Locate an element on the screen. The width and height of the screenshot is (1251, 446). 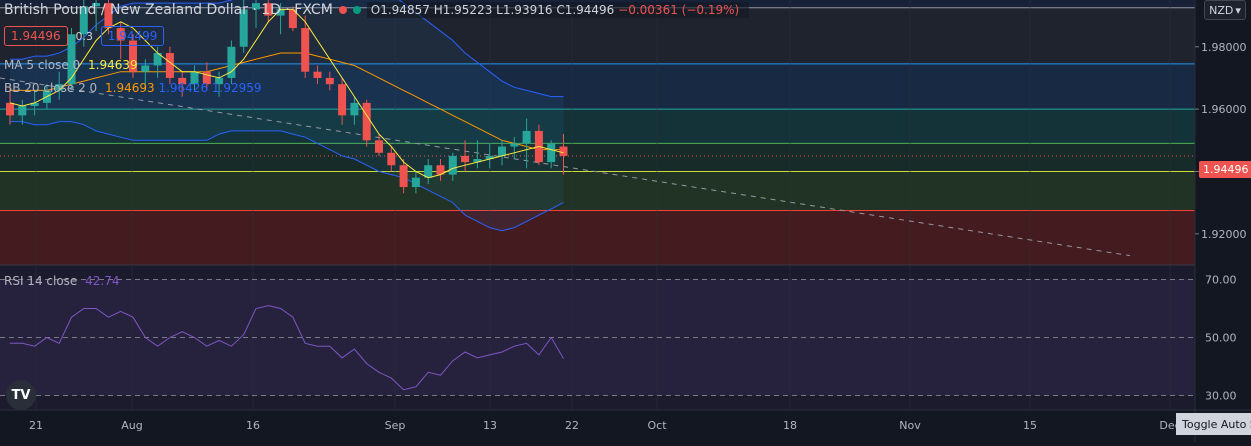
rsi-name: RSI 14 close is located at coordinates (41, 281).